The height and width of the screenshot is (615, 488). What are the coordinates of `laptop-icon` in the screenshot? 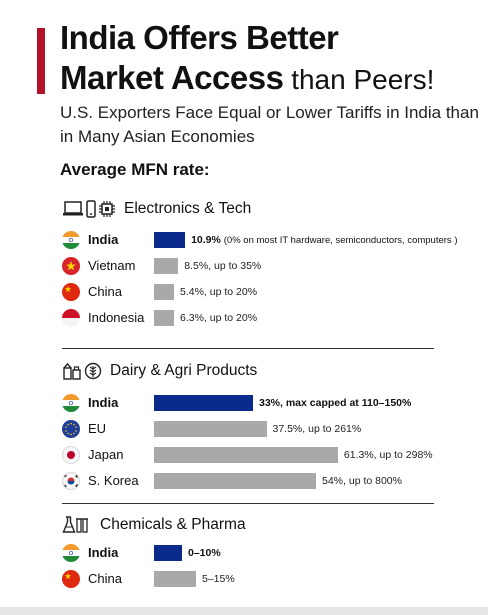 It's located at (73, 208).